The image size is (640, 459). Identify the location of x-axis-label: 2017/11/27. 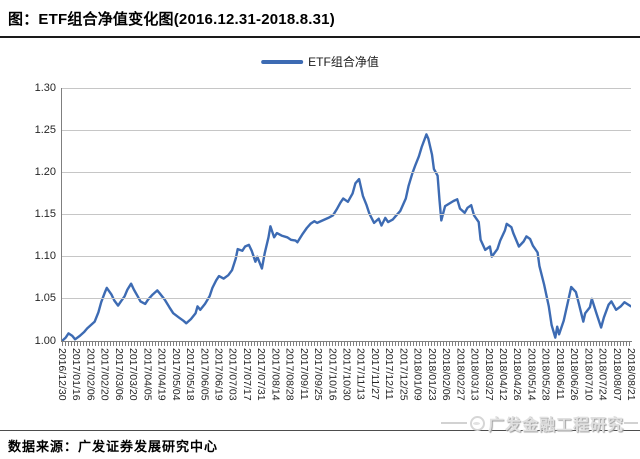
(374, 374).